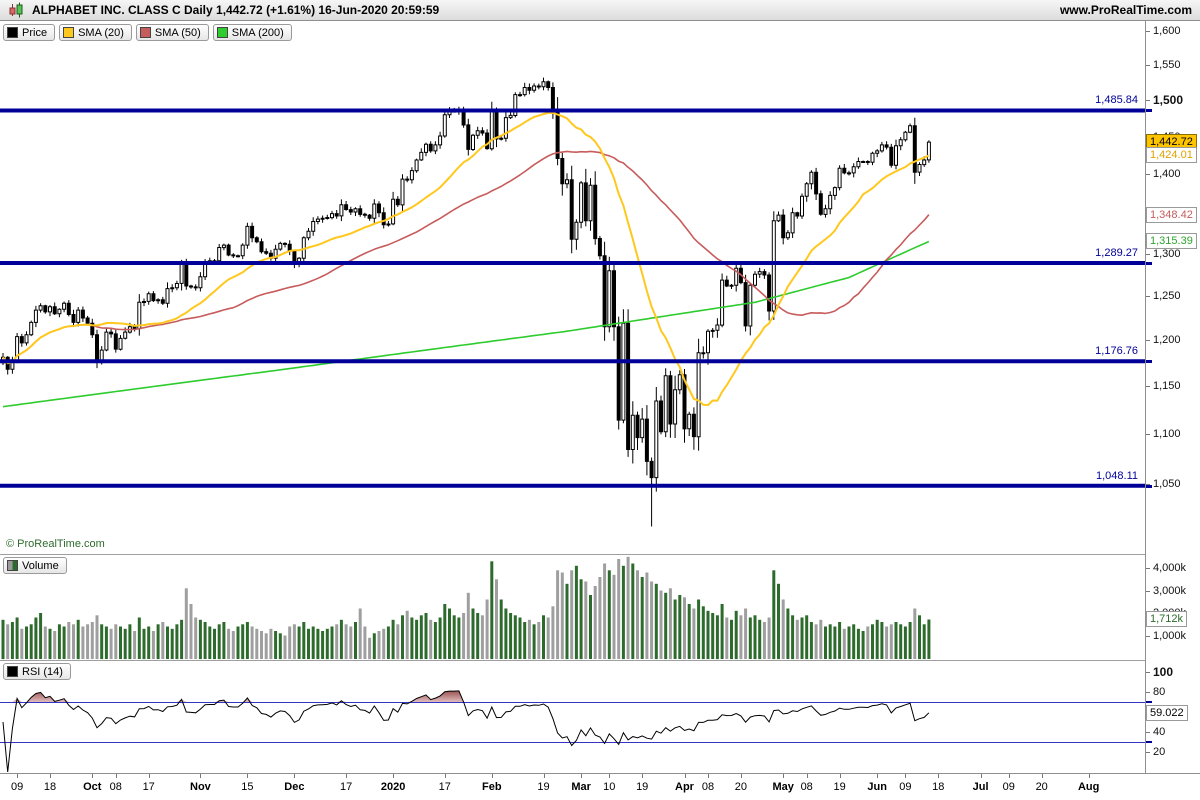  What do you see at coordinates (600, 786) in the screenshot?
I see `time-axis` at bounding box center [600, 786].